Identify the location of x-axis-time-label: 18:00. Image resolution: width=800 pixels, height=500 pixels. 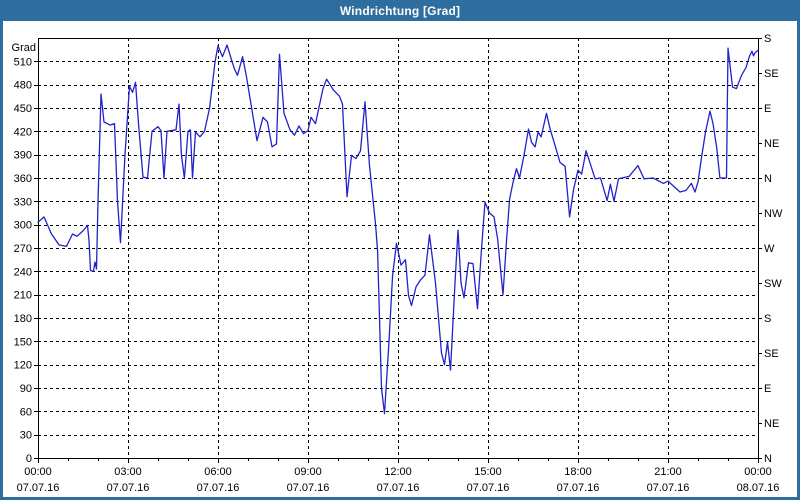
(578, 472).